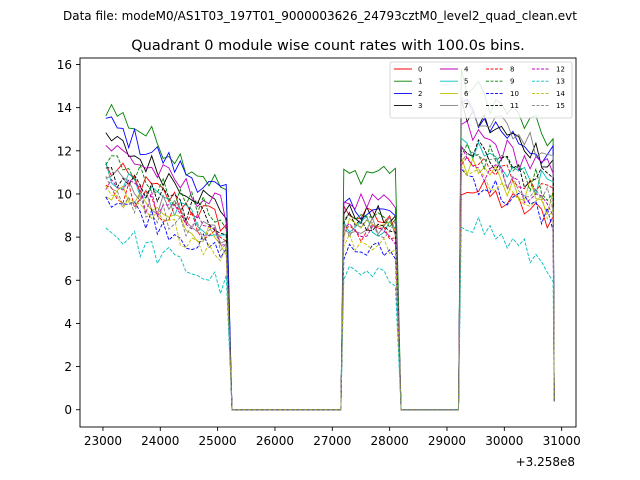 The image size is (640, 480). What do you see at coordinates (481, 90) in the screenshot?
I see `legend-box` at bounding box center [481, 90].